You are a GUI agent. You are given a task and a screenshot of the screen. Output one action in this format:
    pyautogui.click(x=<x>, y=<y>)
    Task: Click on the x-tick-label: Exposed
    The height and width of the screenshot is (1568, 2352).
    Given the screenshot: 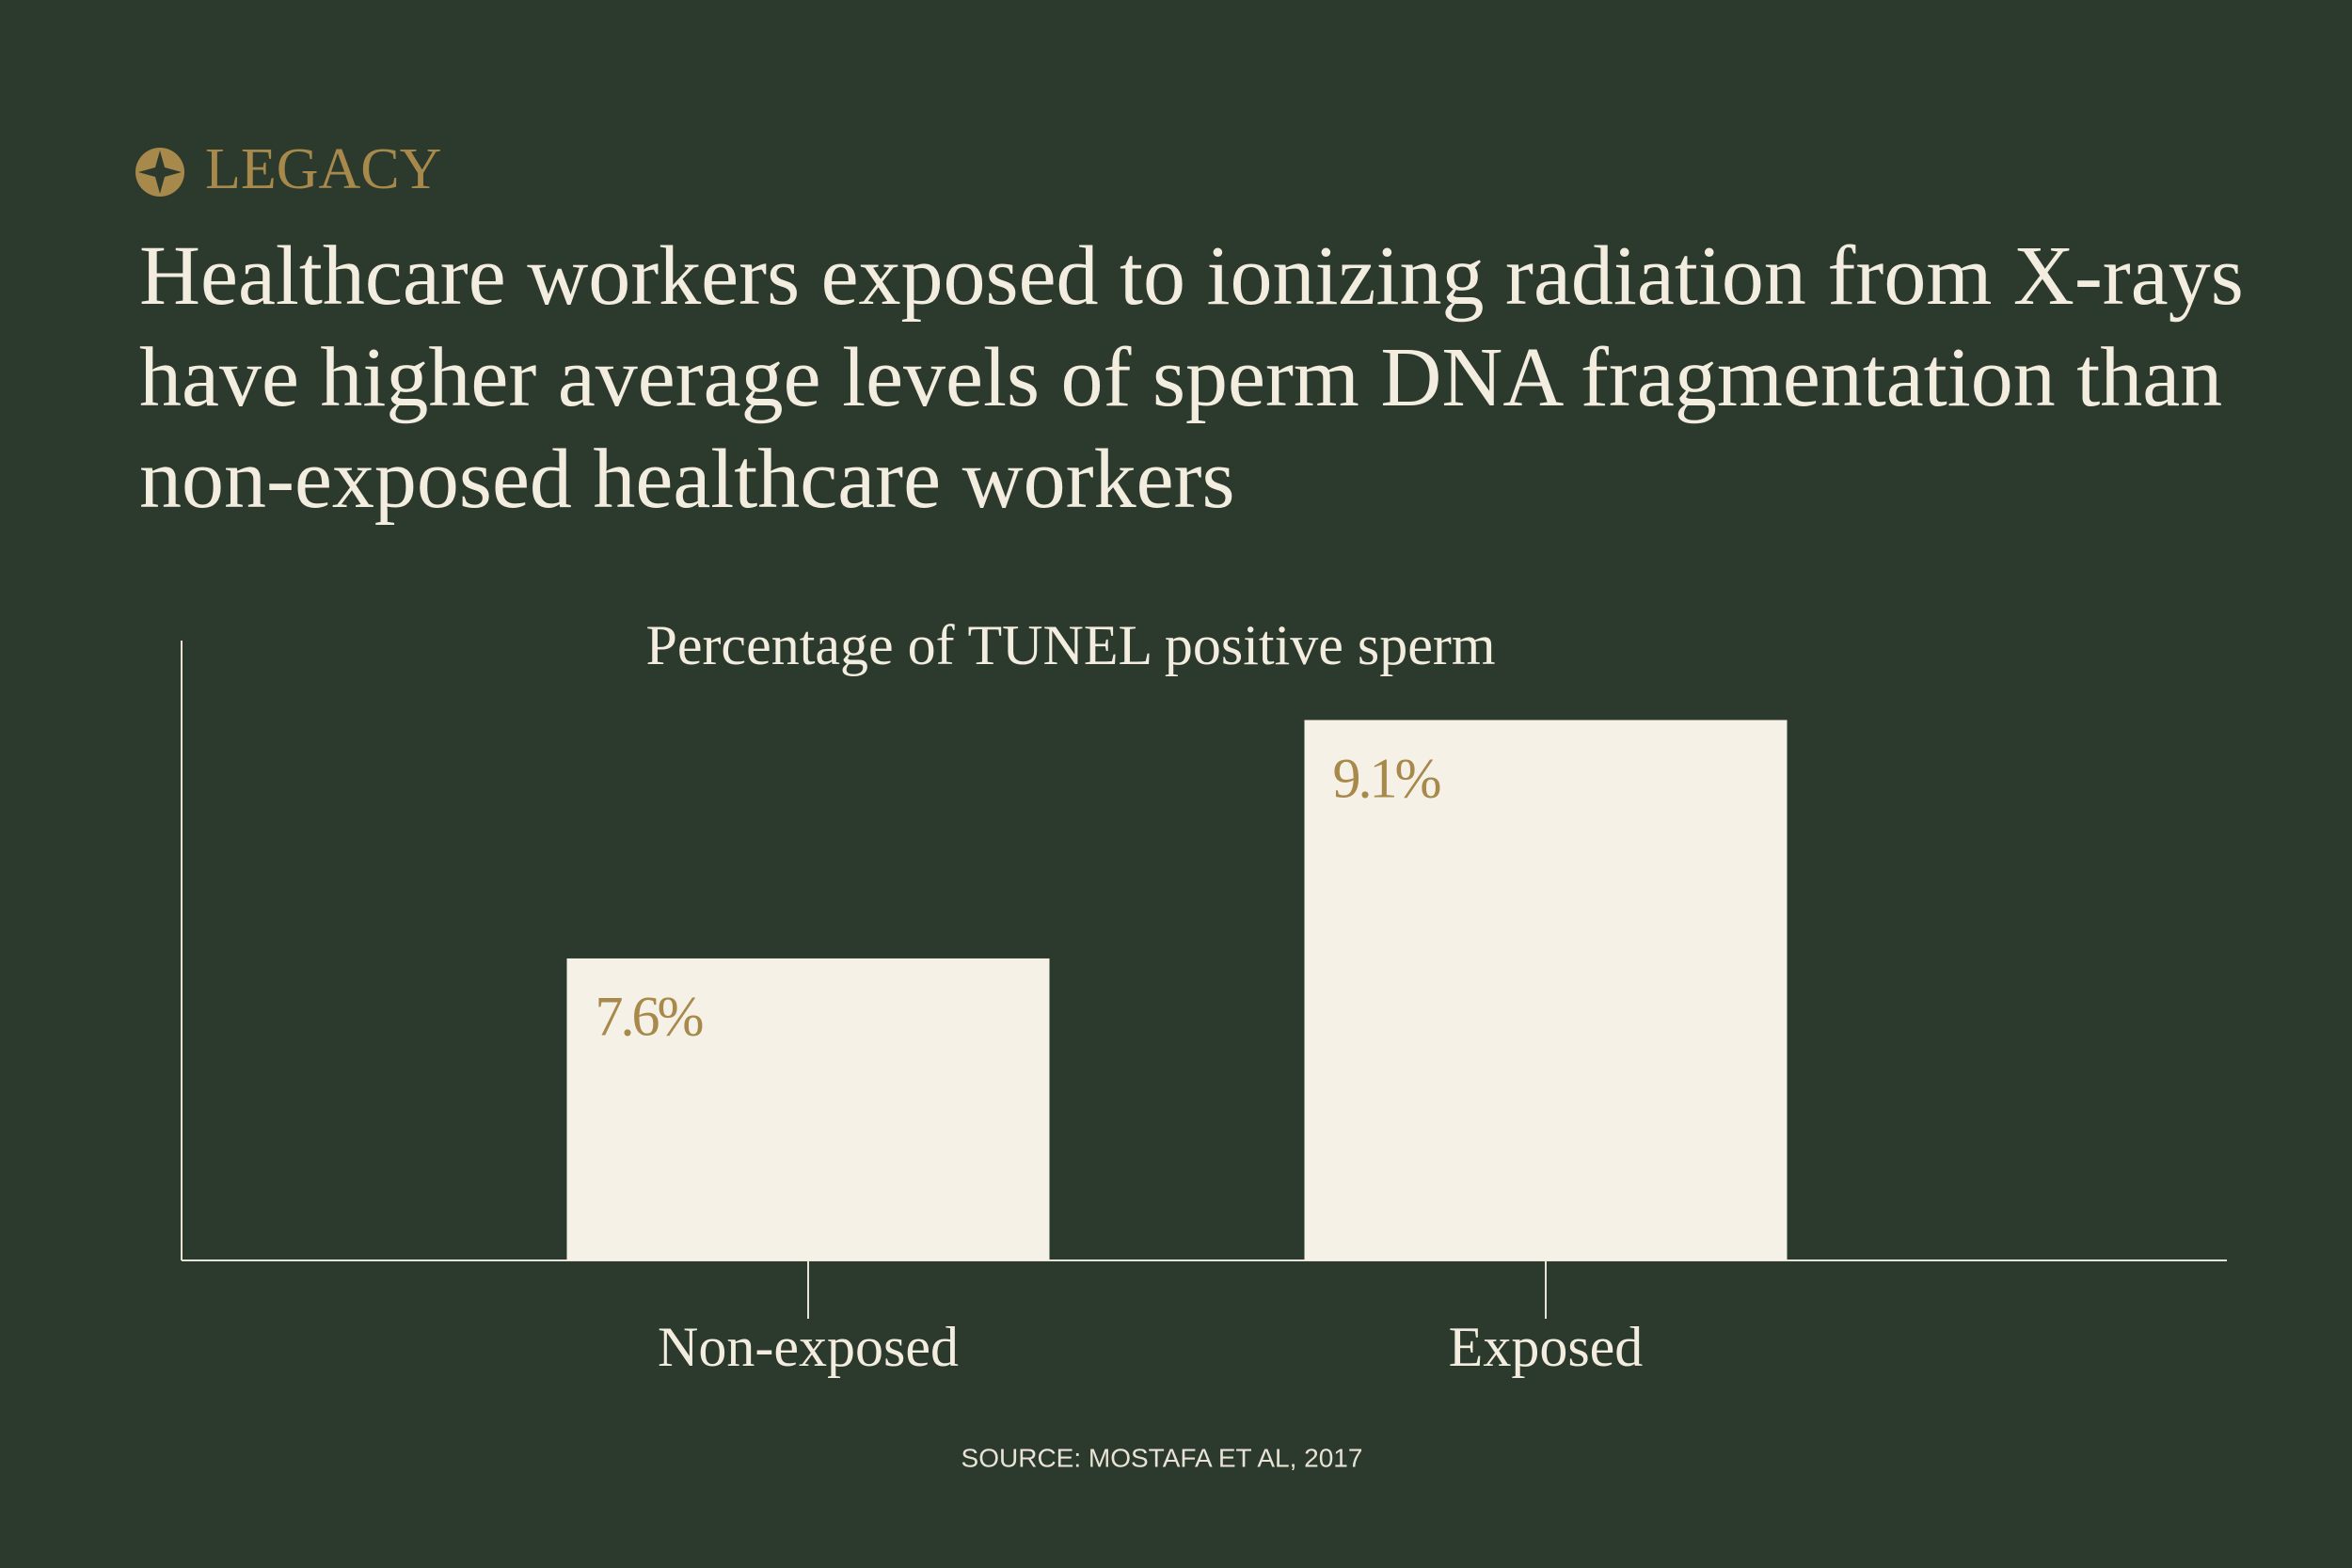 What is the action you would take?
    pyautogui.click(x=1546, y=1347)
    